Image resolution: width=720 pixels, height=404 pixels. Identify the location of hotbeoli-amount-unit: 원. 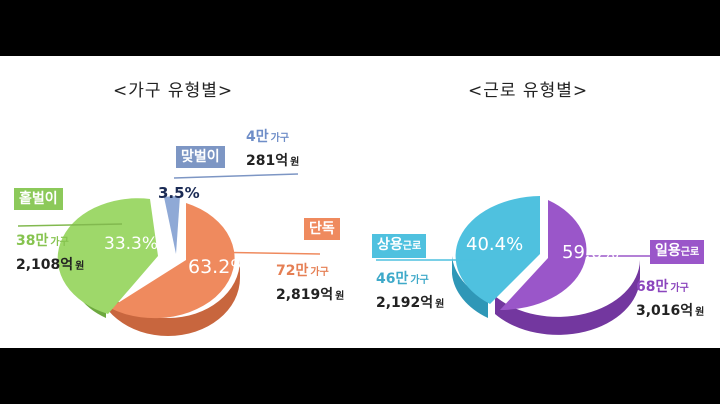
(80, 266).